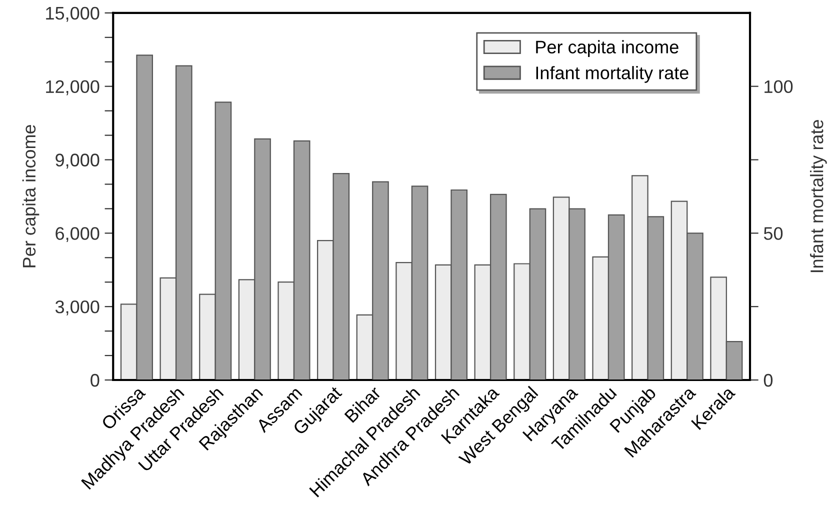 This screenshot has width=838, height=517. What do you see at coordinates (78, 234) in the screenshot?
I see `y-tick-label: 6,000` at bounding box center [78, 234].